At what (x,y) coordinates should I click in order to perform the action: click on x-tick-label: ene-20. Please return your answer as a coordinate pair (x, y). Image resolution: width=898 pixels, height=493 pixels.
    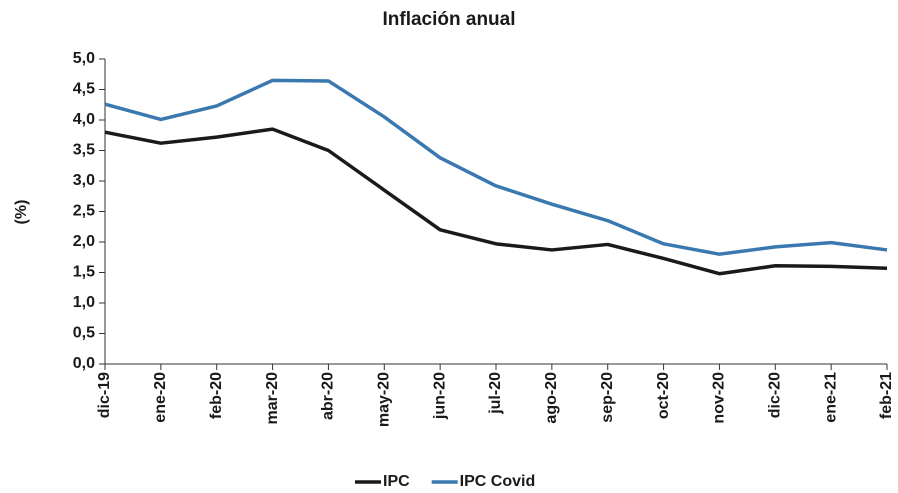
    Looking at the image, I should click on (160, 397).